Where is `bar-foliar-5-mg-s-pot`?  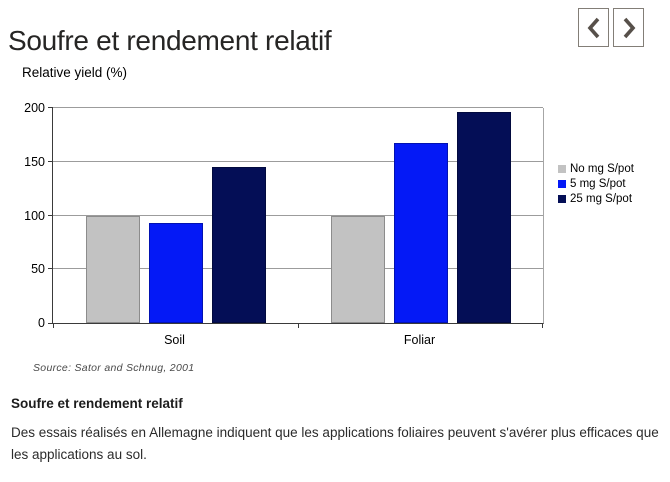 bar-foliar-5-mg-s-pot is located at coordinates (420, 233).